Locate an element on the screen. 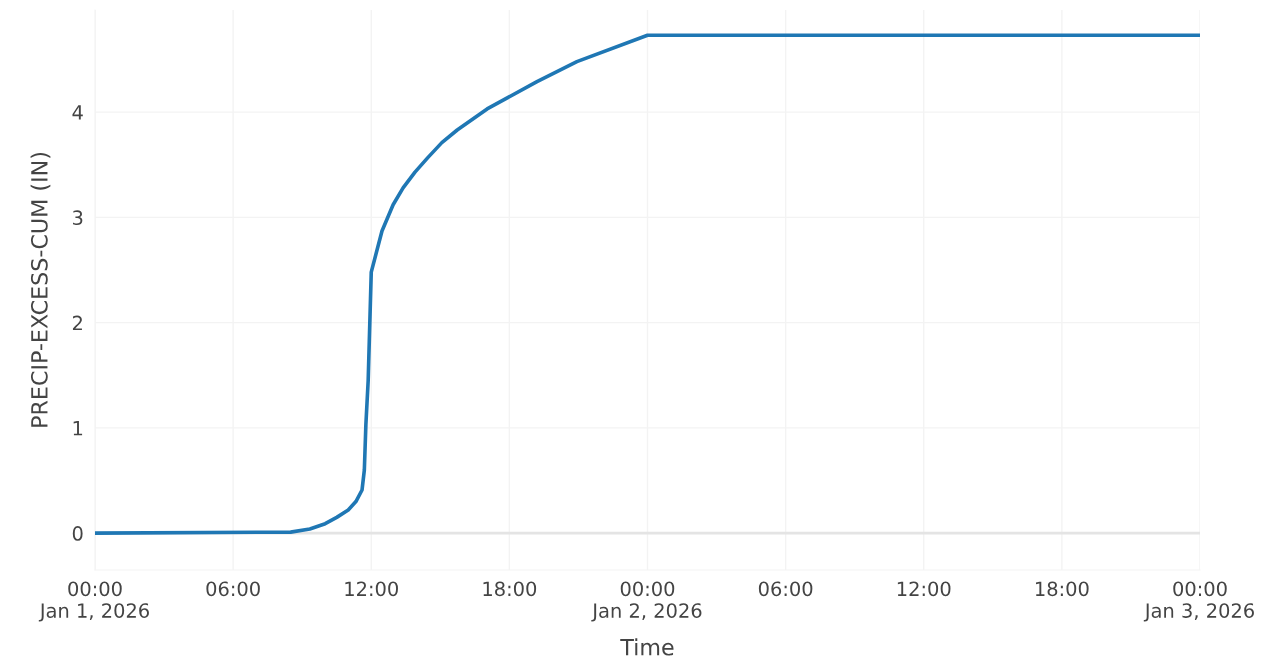 This screenshot has height=658, width=1270. y-axis-title: PRECIP-EXCESS-CUM (IN) is located at coordinates (40, 289).